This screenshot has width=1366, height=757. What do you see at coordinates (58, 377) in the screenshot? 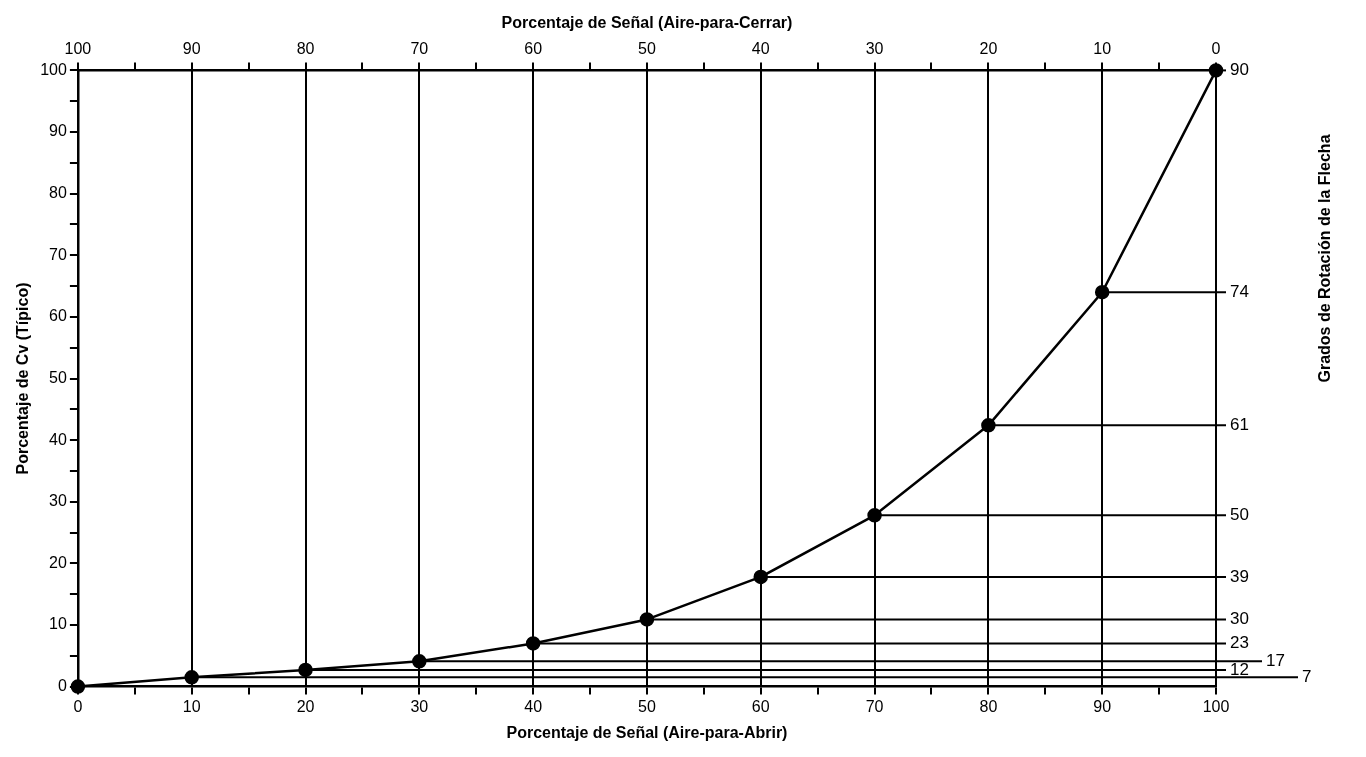
I see `y-tick-label: 50` at bounding box center [58, 377].